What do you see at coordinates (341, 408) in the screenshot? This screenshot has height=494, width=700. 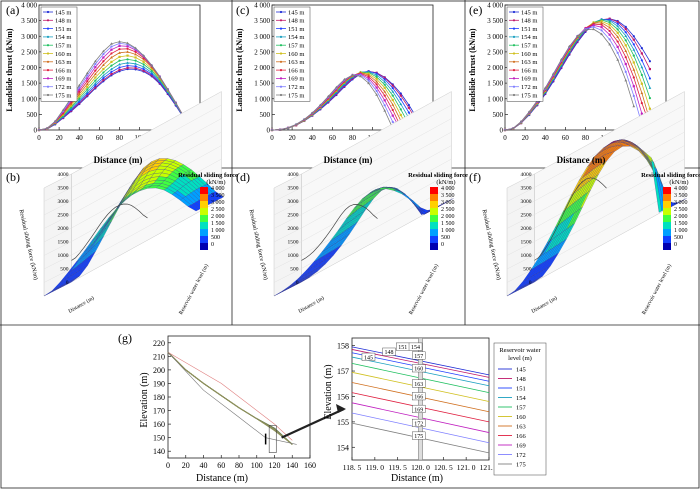 I see `zoom-arrow-head` at bounding box center [341, 408].